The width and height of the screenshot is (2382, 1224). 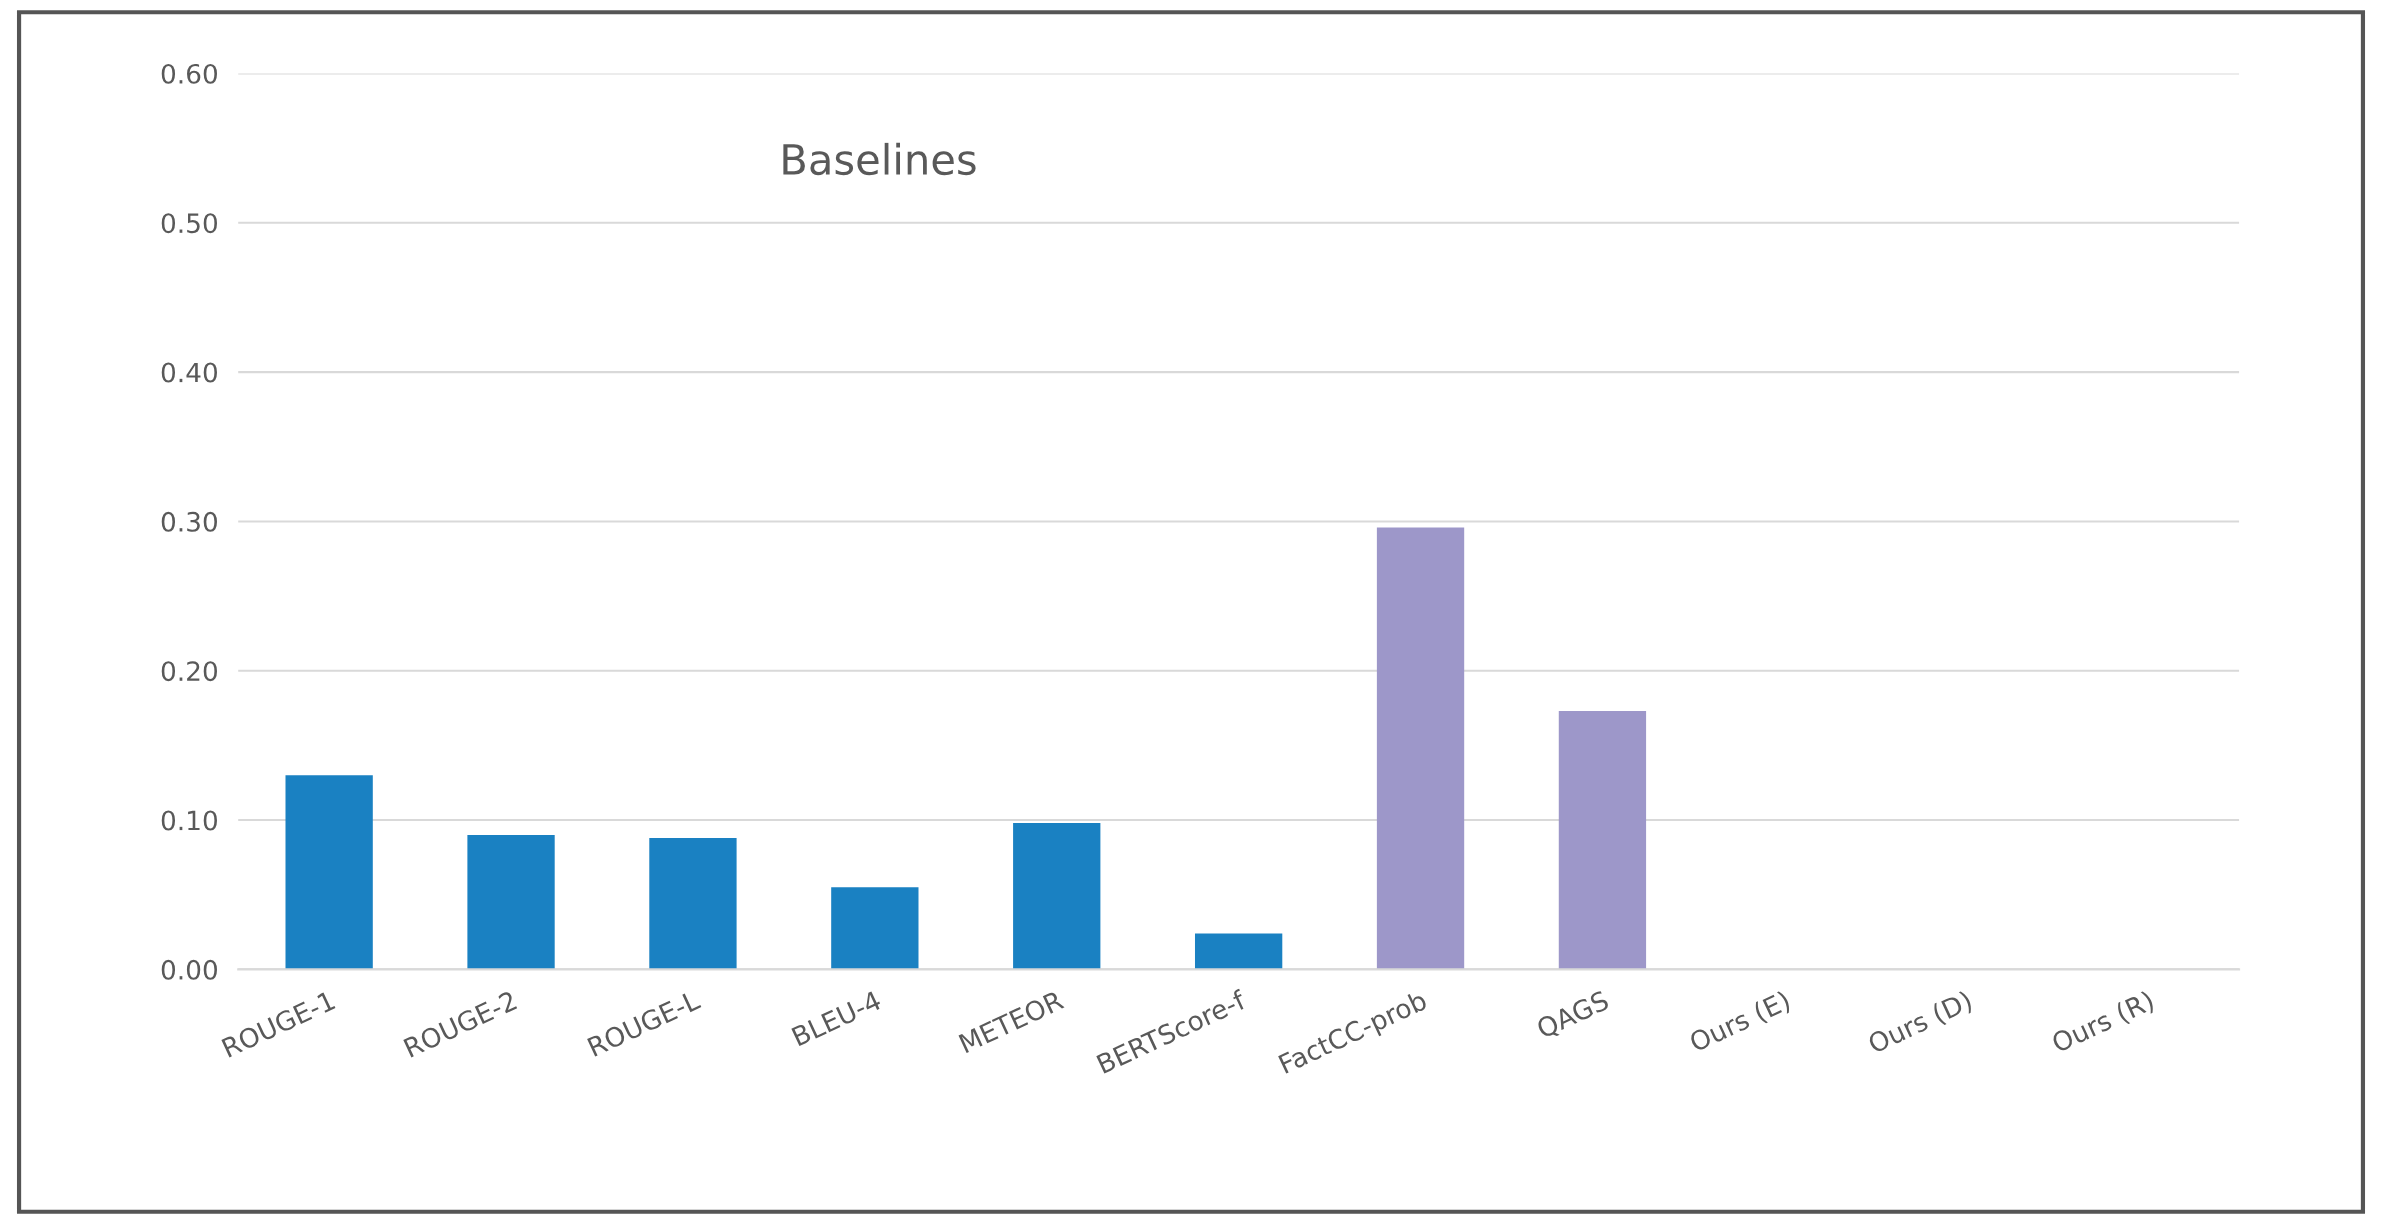 What do you see at coordinates (189, 969) in the screenshot?
I see `y-tick-label: 0.00` at bounding box center [189, 969].